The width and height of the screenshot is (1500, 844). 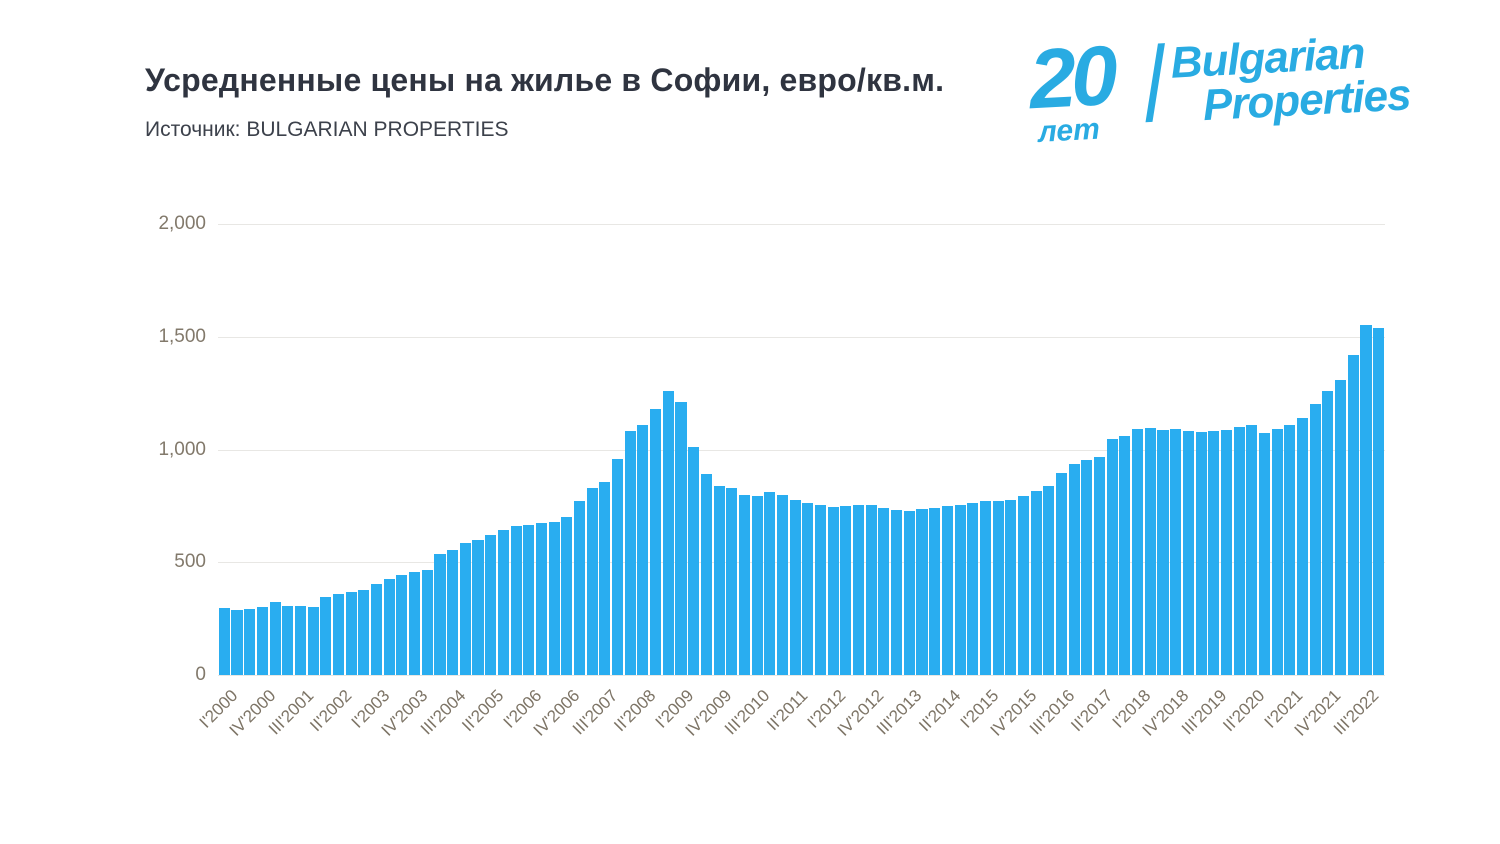 I want to click on y-axis-tick-label: 1,000, so click(x=182, y=449).